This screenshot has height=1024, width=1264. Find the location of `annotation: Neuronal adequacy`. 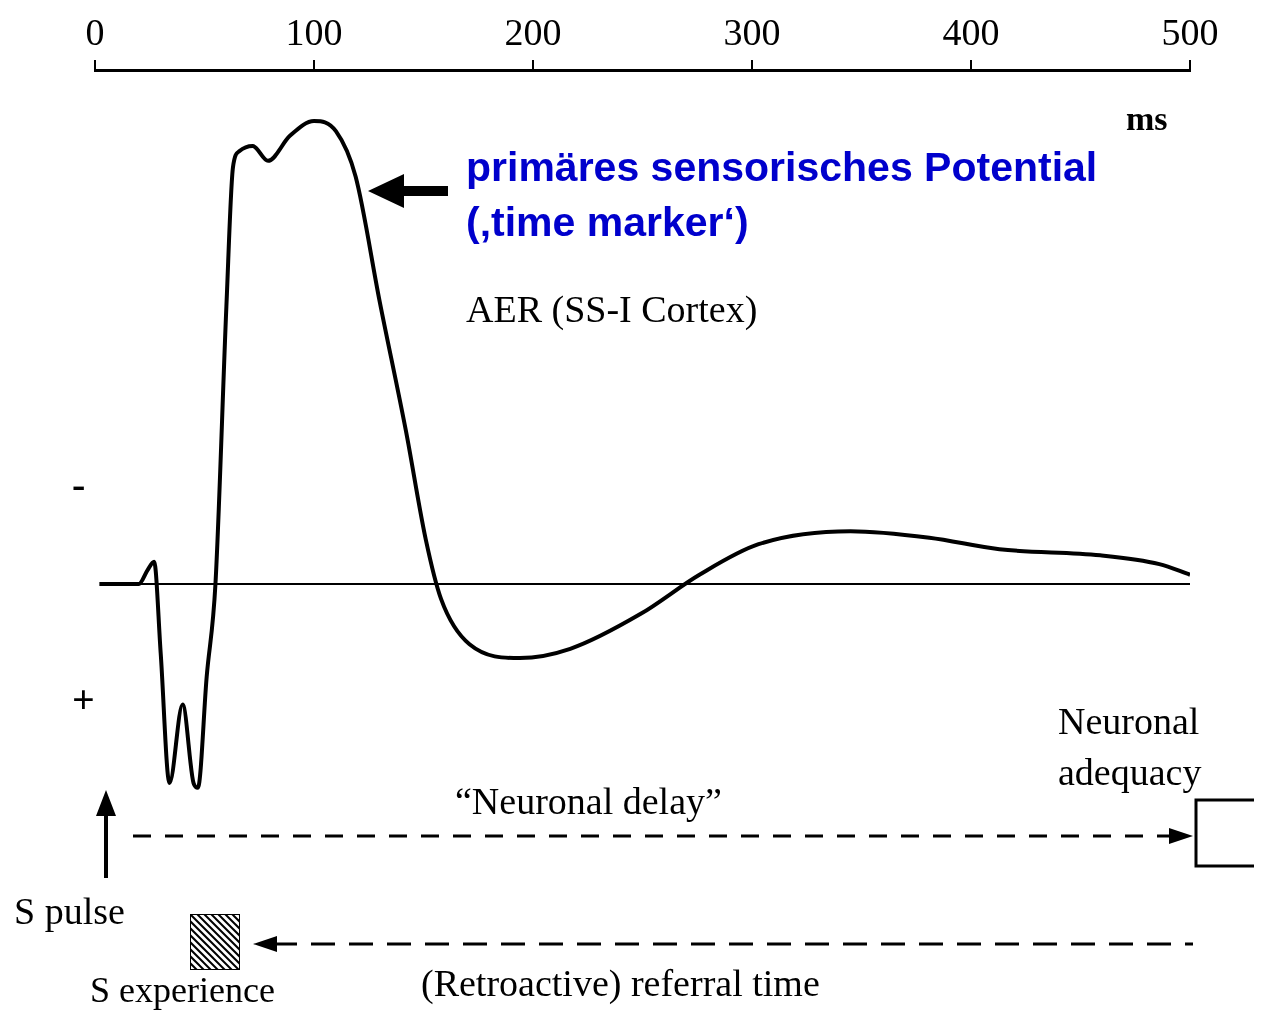

annotation: Neuronal adequacy is located at coordinates (1130, 747).